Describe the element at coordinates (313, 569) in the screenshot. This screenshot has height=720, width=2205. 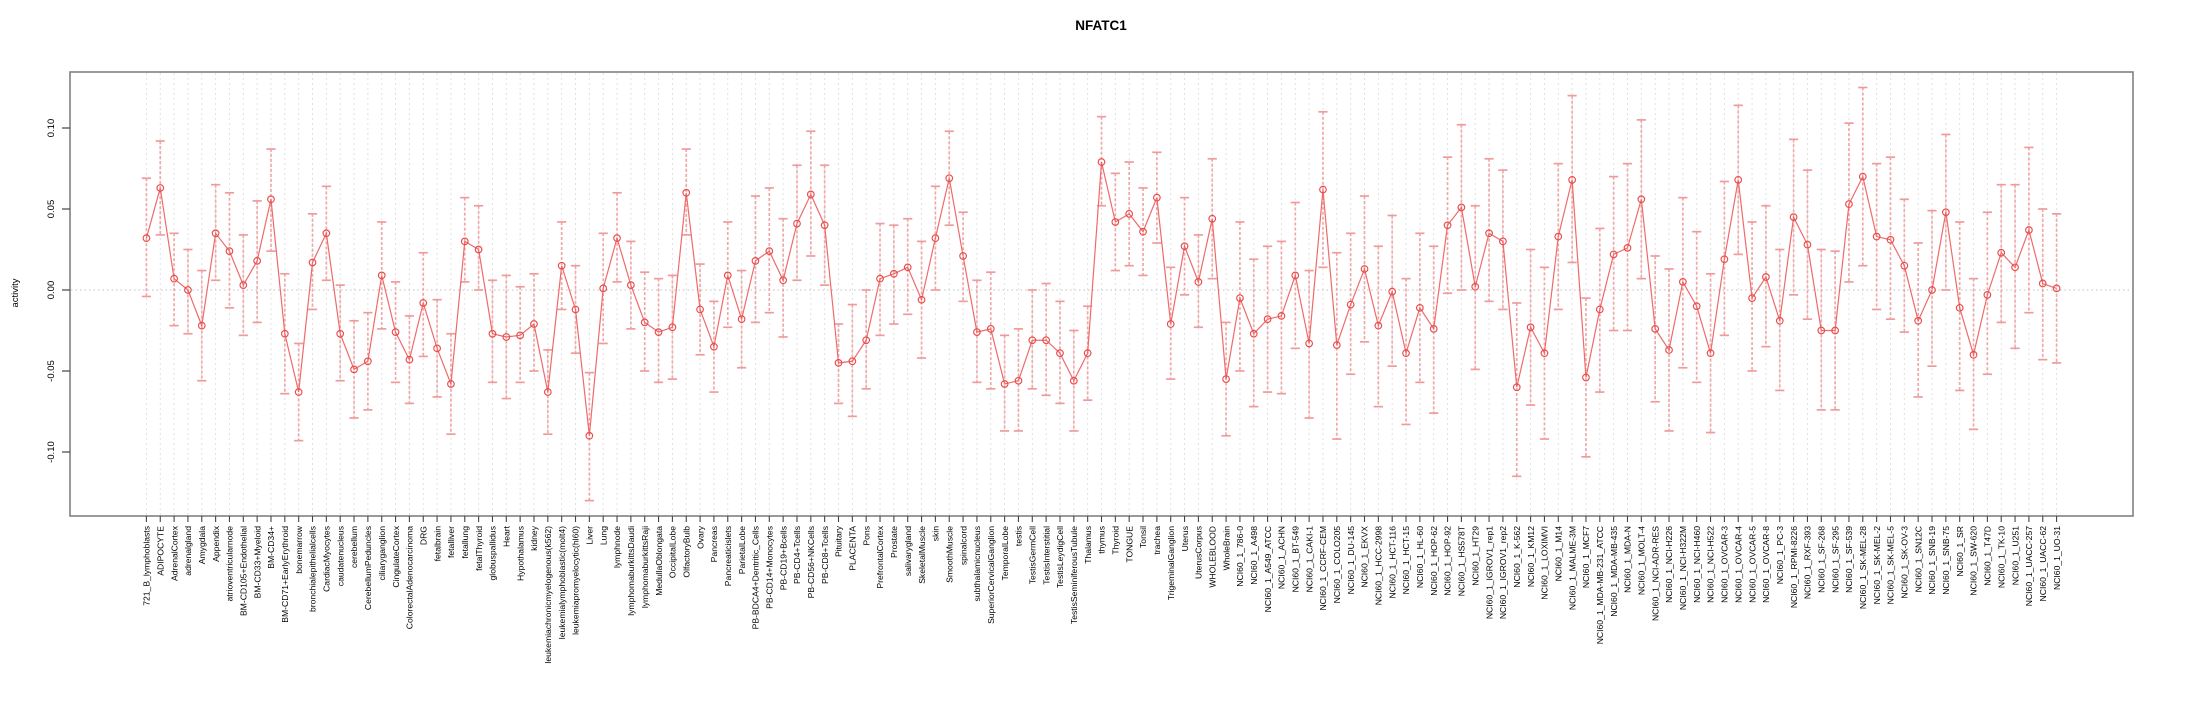
I see `x-category-label: bronchialepithelialcells` at that location.